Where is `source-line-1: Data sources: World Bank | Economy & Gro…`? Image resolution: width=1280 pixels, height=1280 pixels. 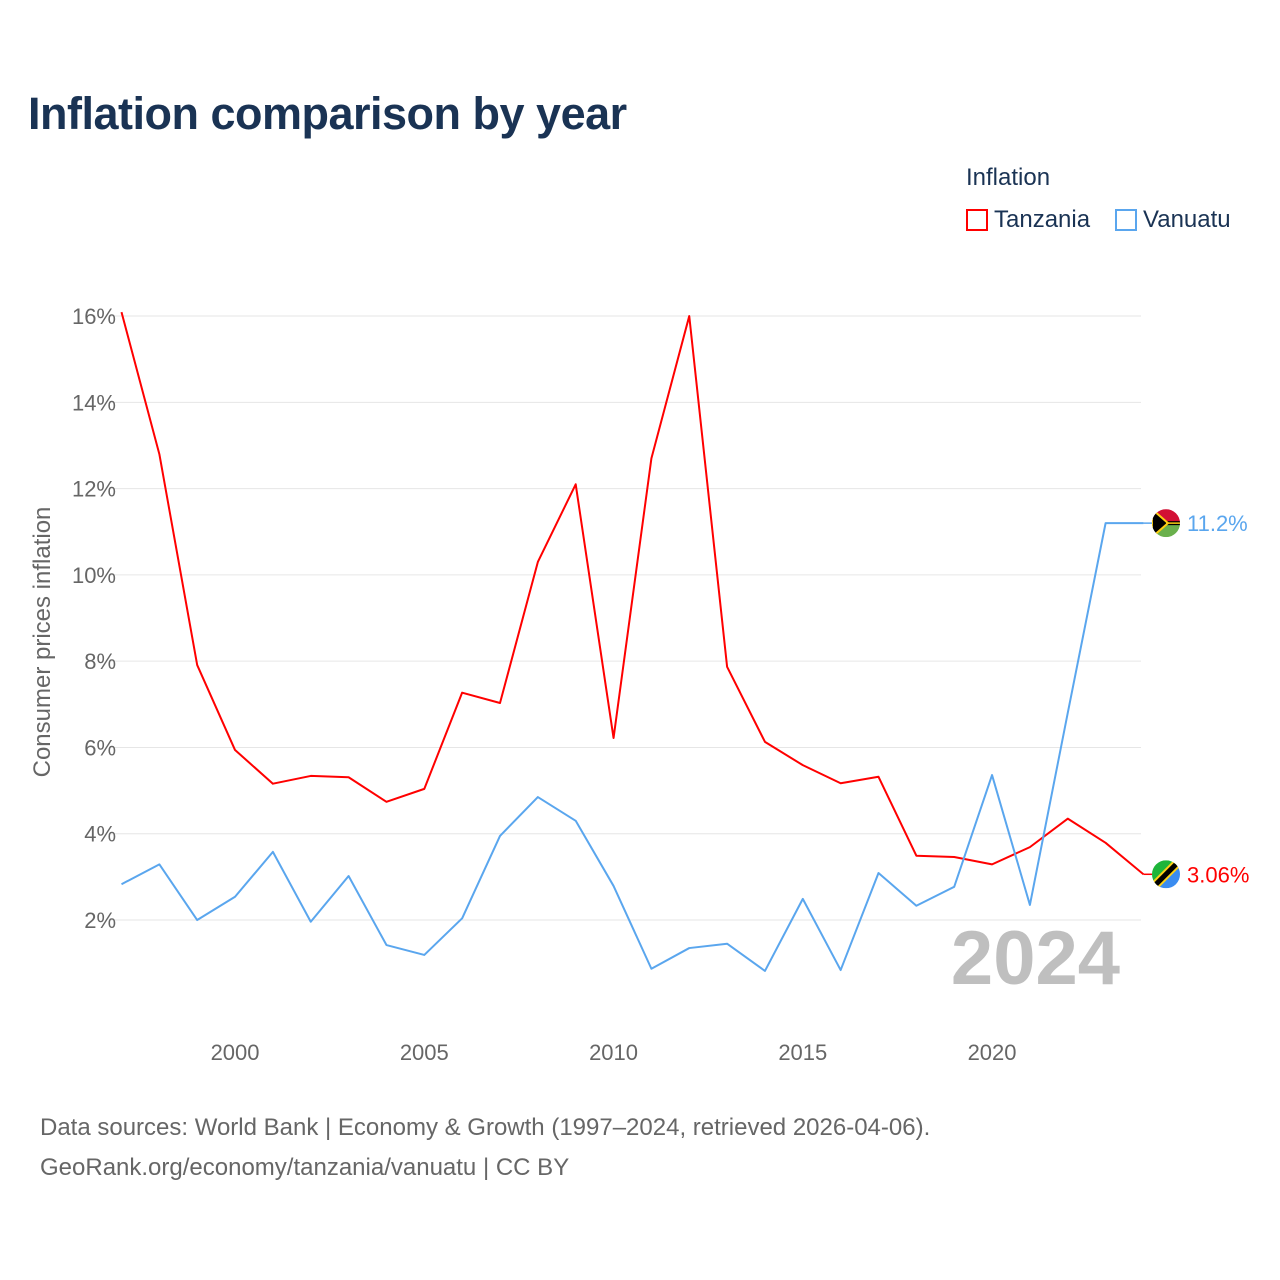 source-line-1: Data sources: World Bank | Economy & Gro… is located at coordinates (485, 1127).